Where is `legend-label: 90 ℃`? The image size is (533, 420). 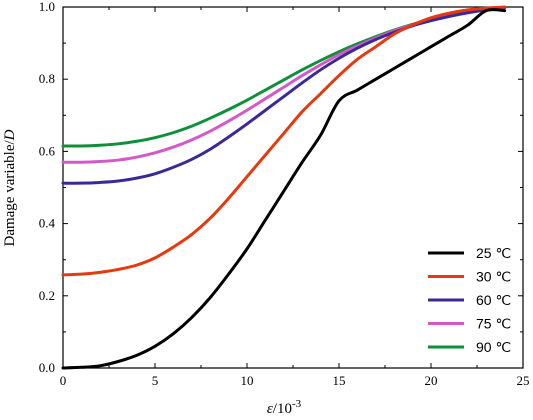 legend-label: 90 ℃ is located at coordinates (493, 347).